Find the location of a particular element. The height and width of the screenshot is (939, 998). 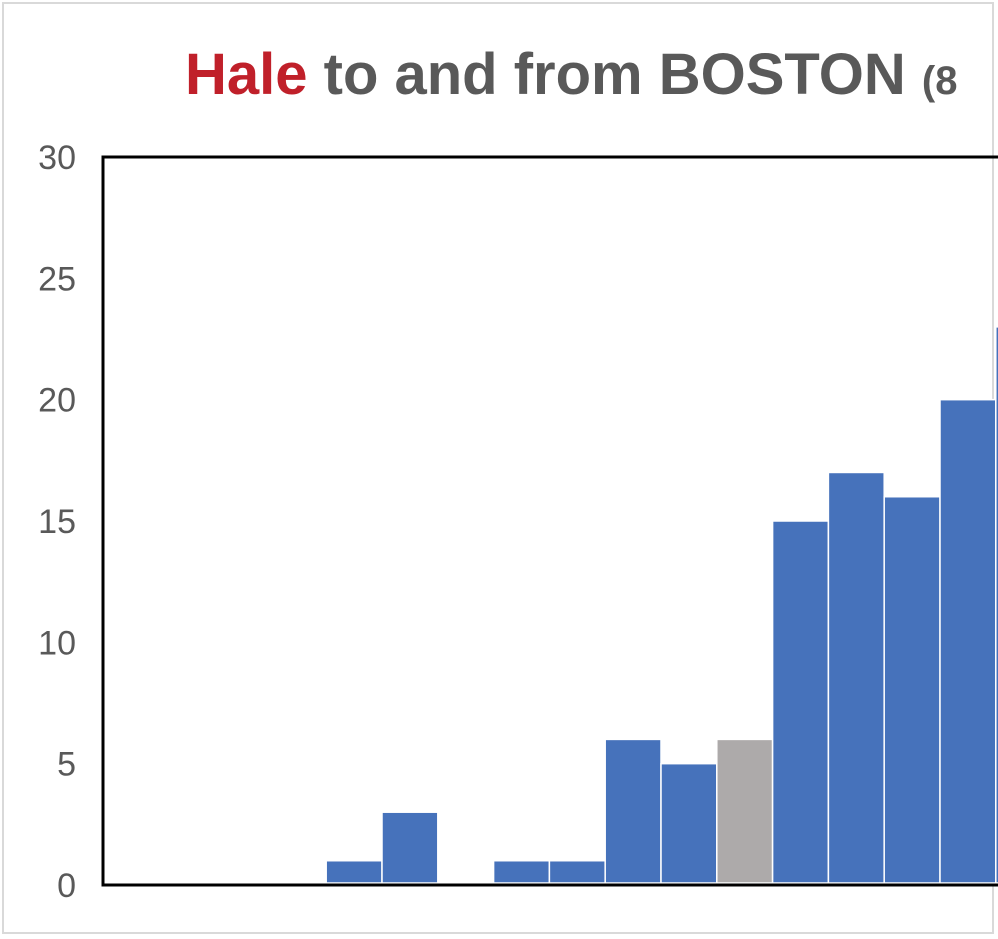

y-axis-tick-labels: 0 5 10 15 20 25 30 is located at coordinates (57, 522).